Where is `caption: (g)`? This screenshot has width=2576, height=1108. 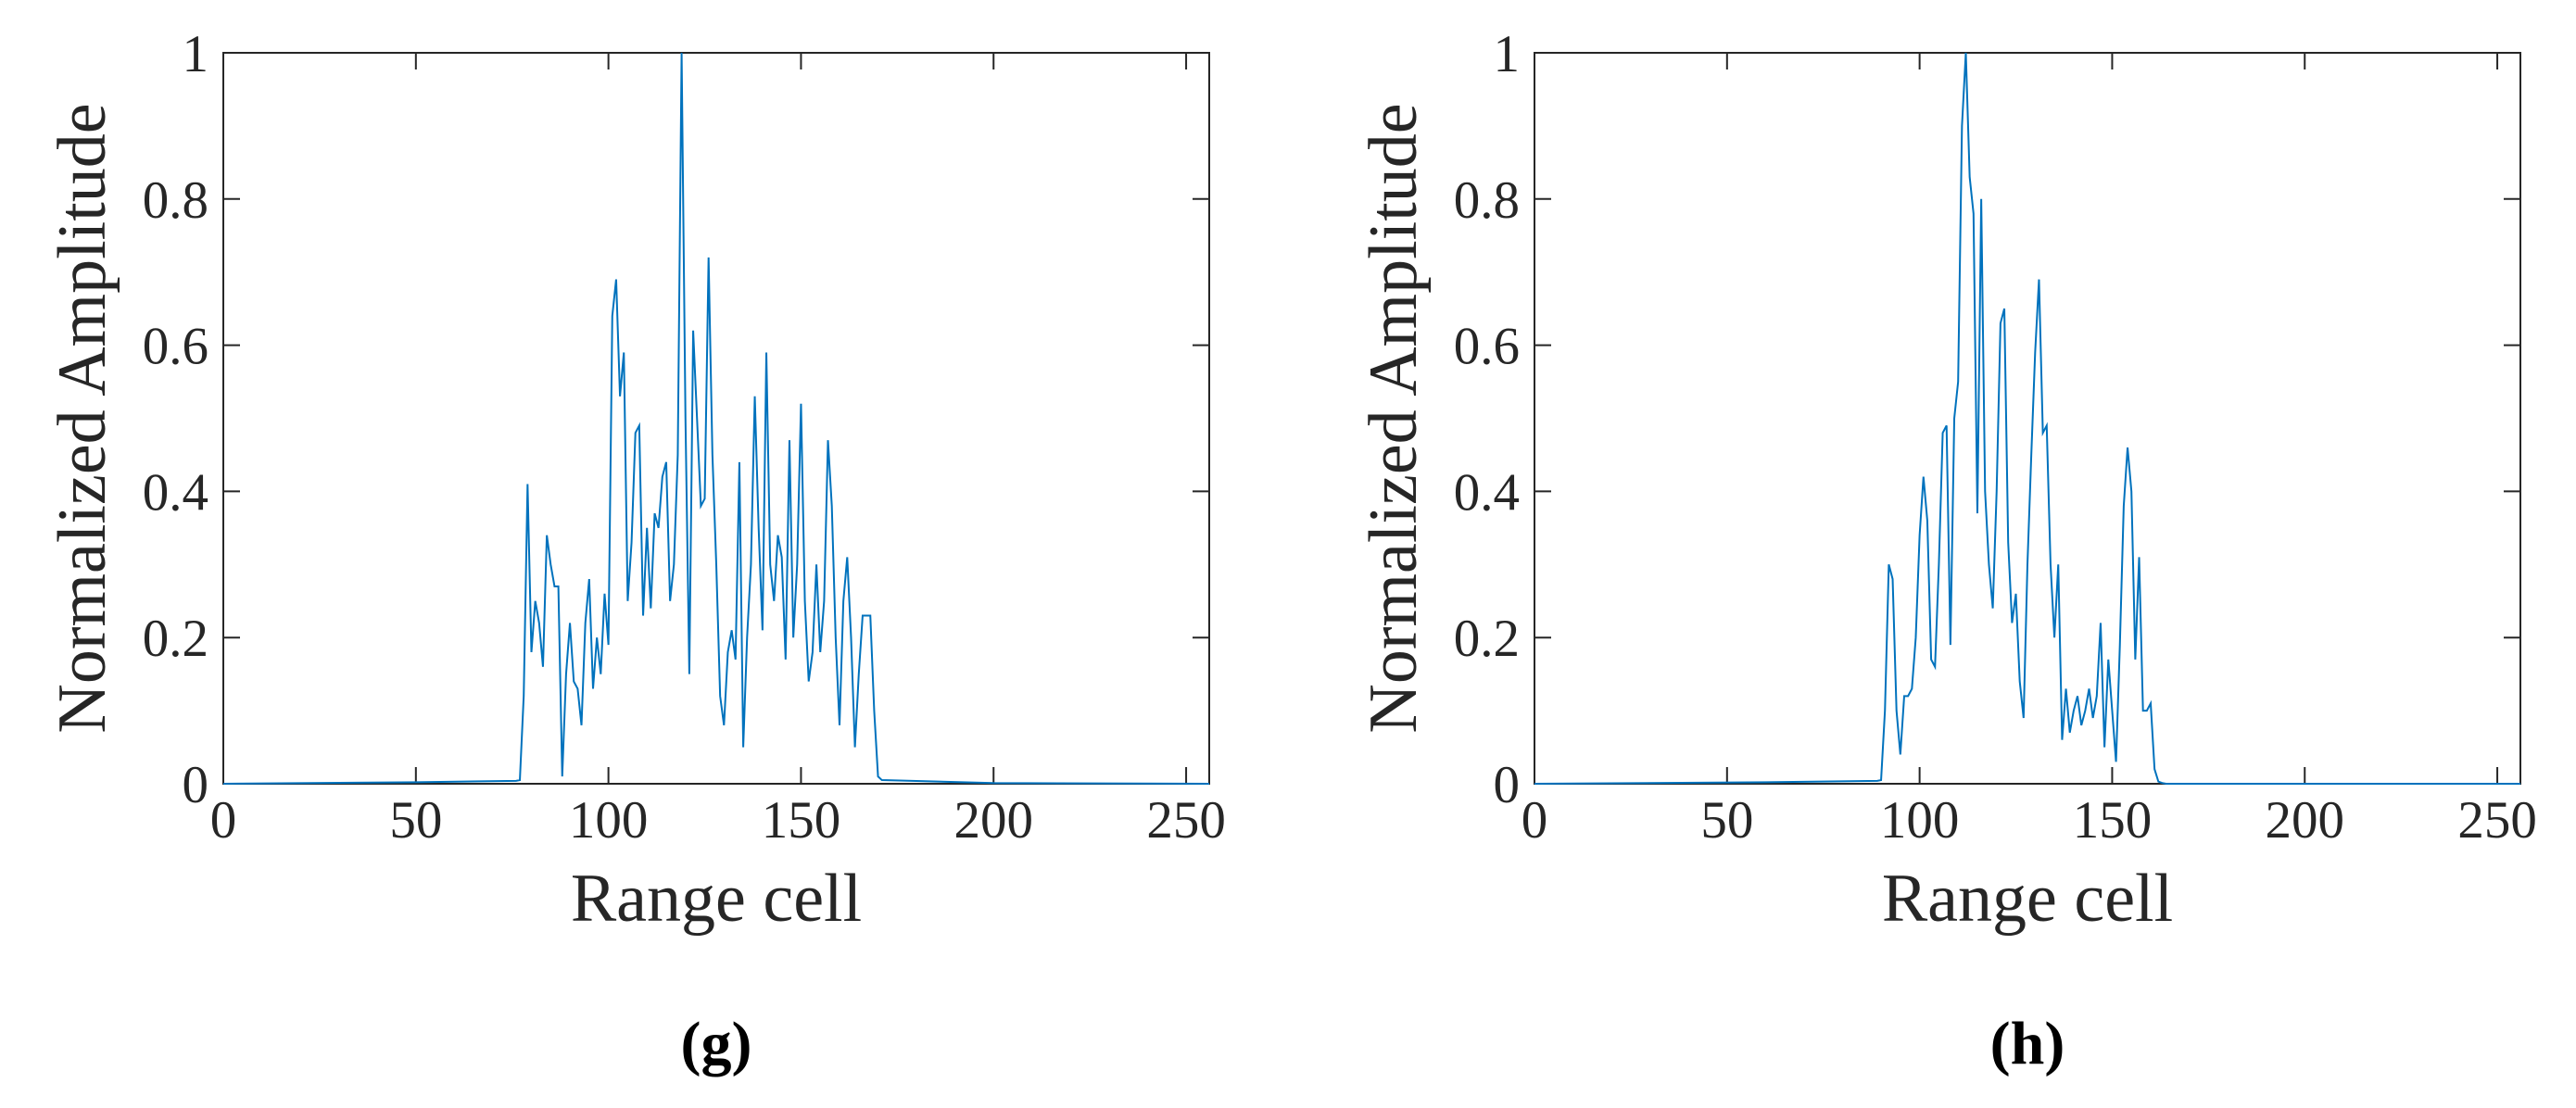
caption: (g) is located at coordinates (717, 1043).